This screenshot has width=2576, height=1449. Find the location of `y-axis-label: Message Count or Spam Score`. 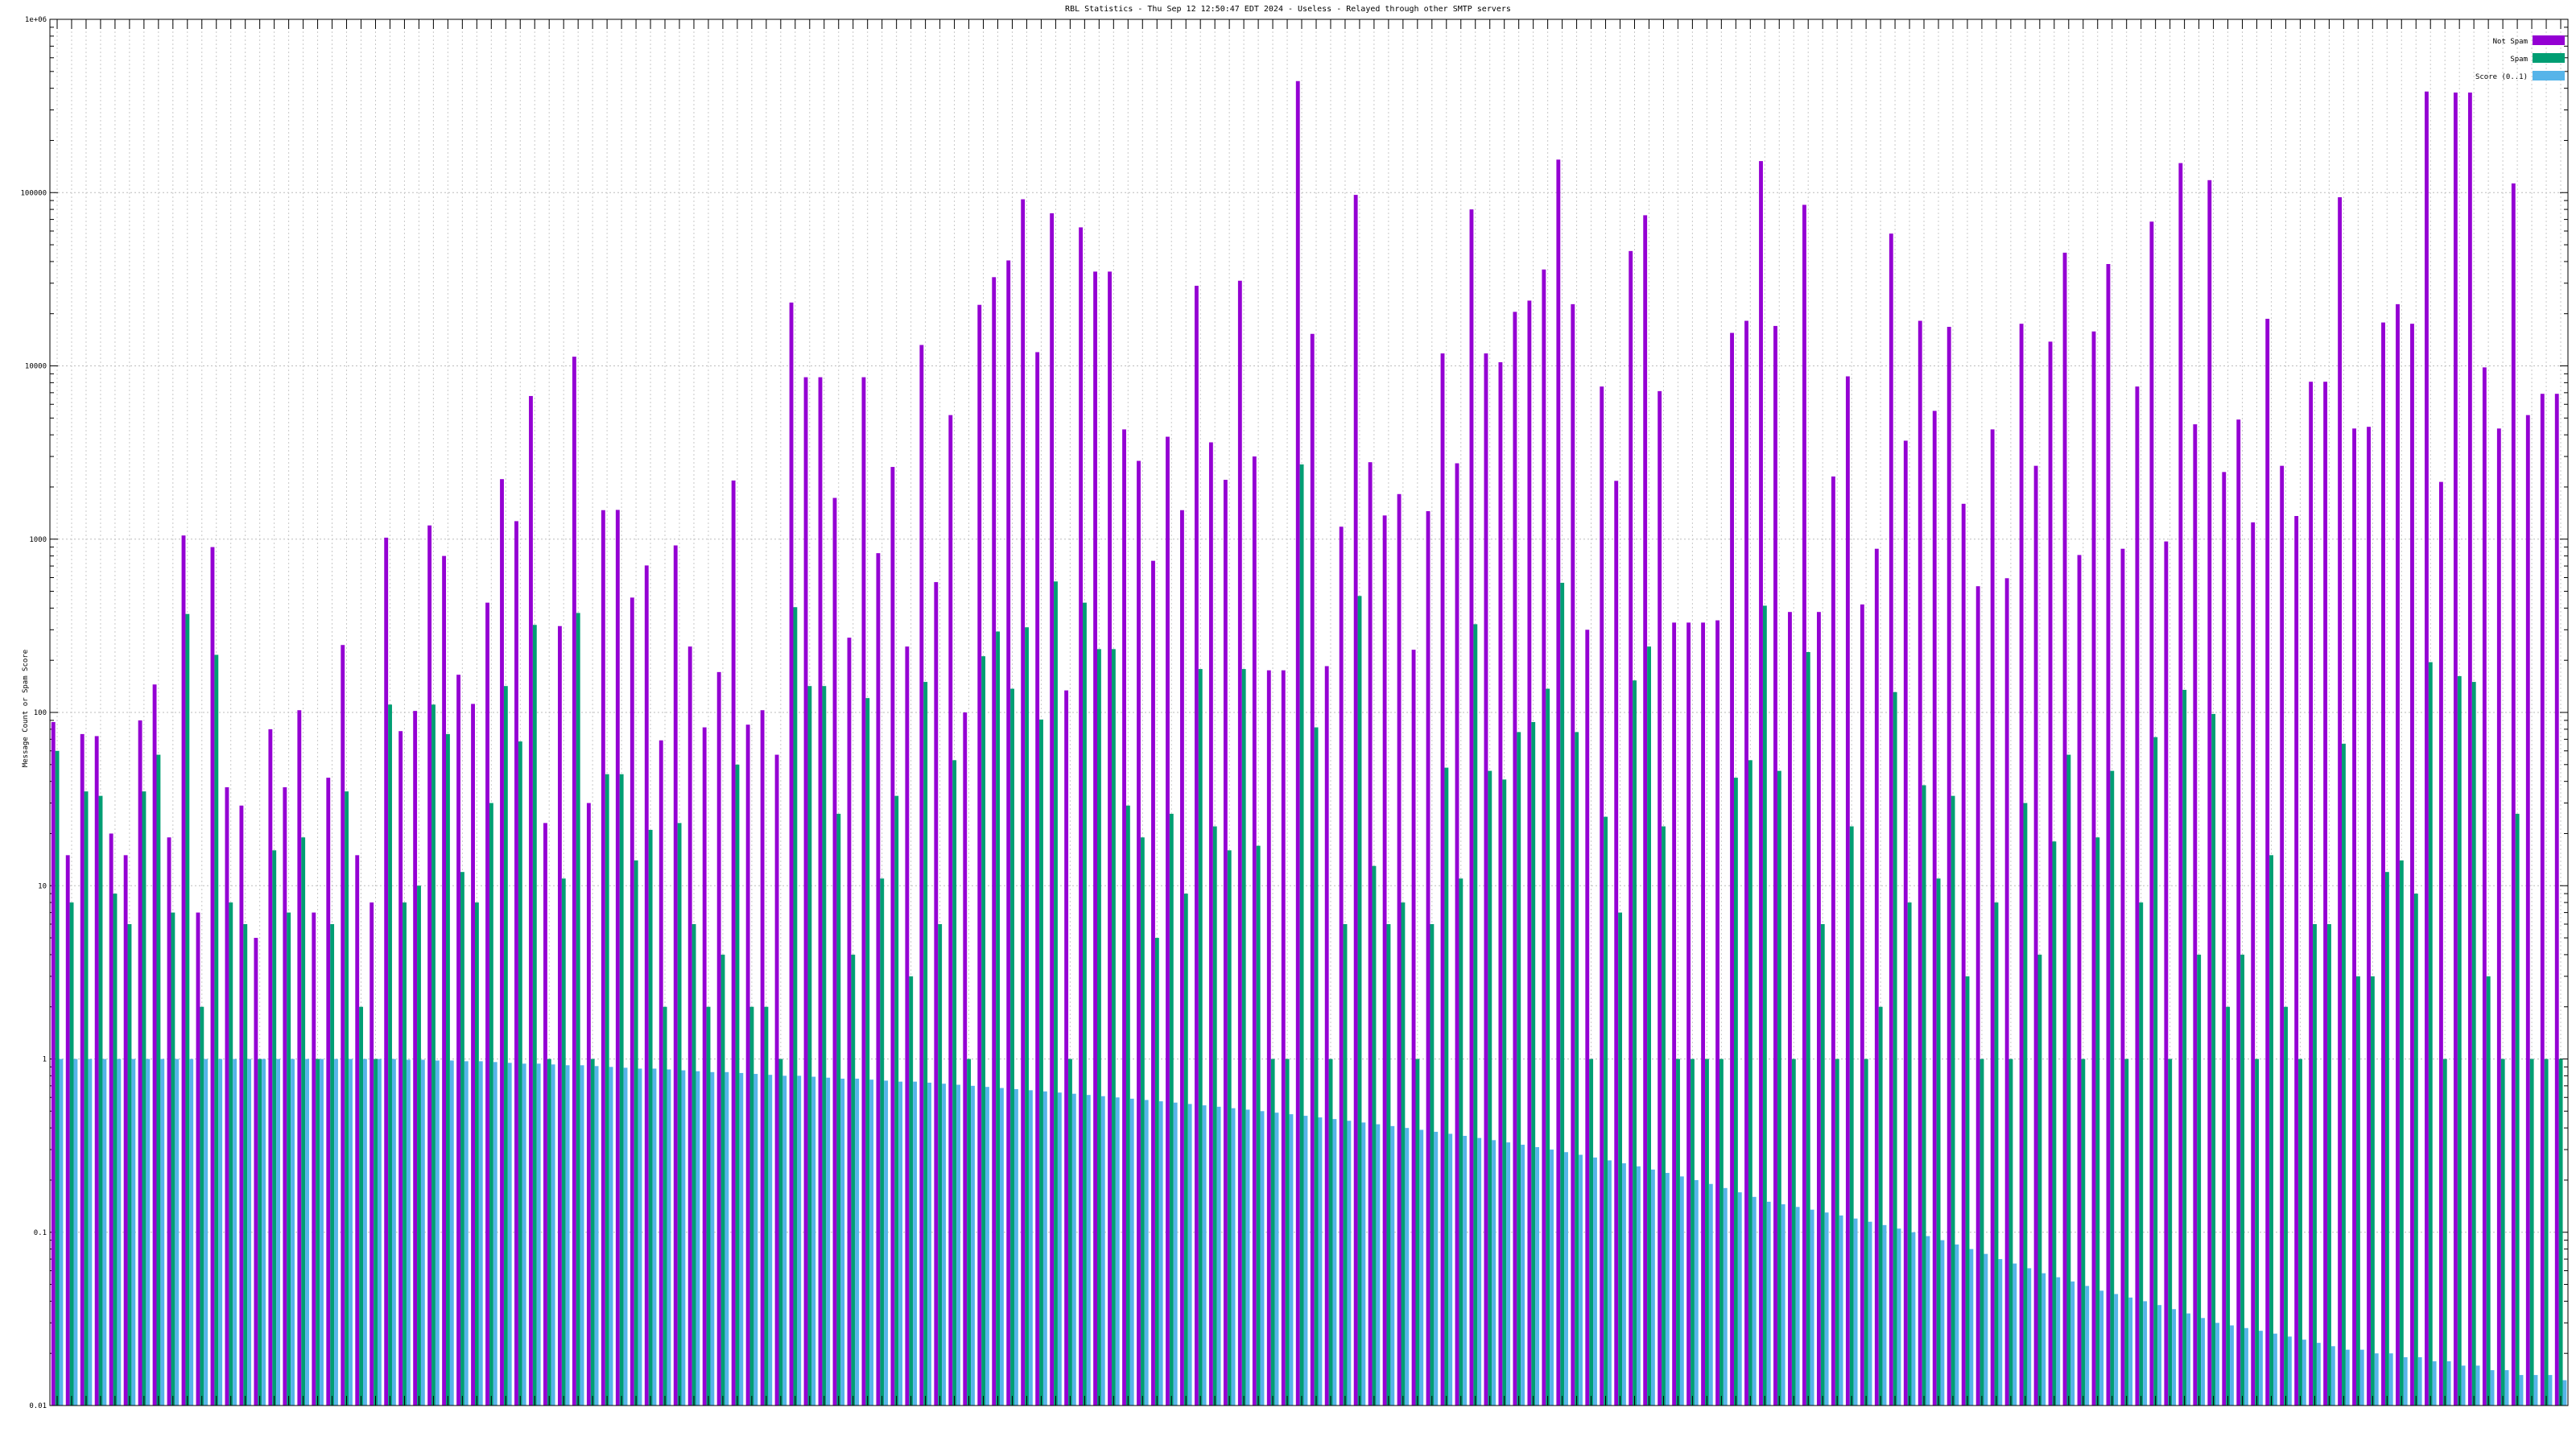

y-axis-label: Message Count or Spam Score is located at coordinates (26, 708).